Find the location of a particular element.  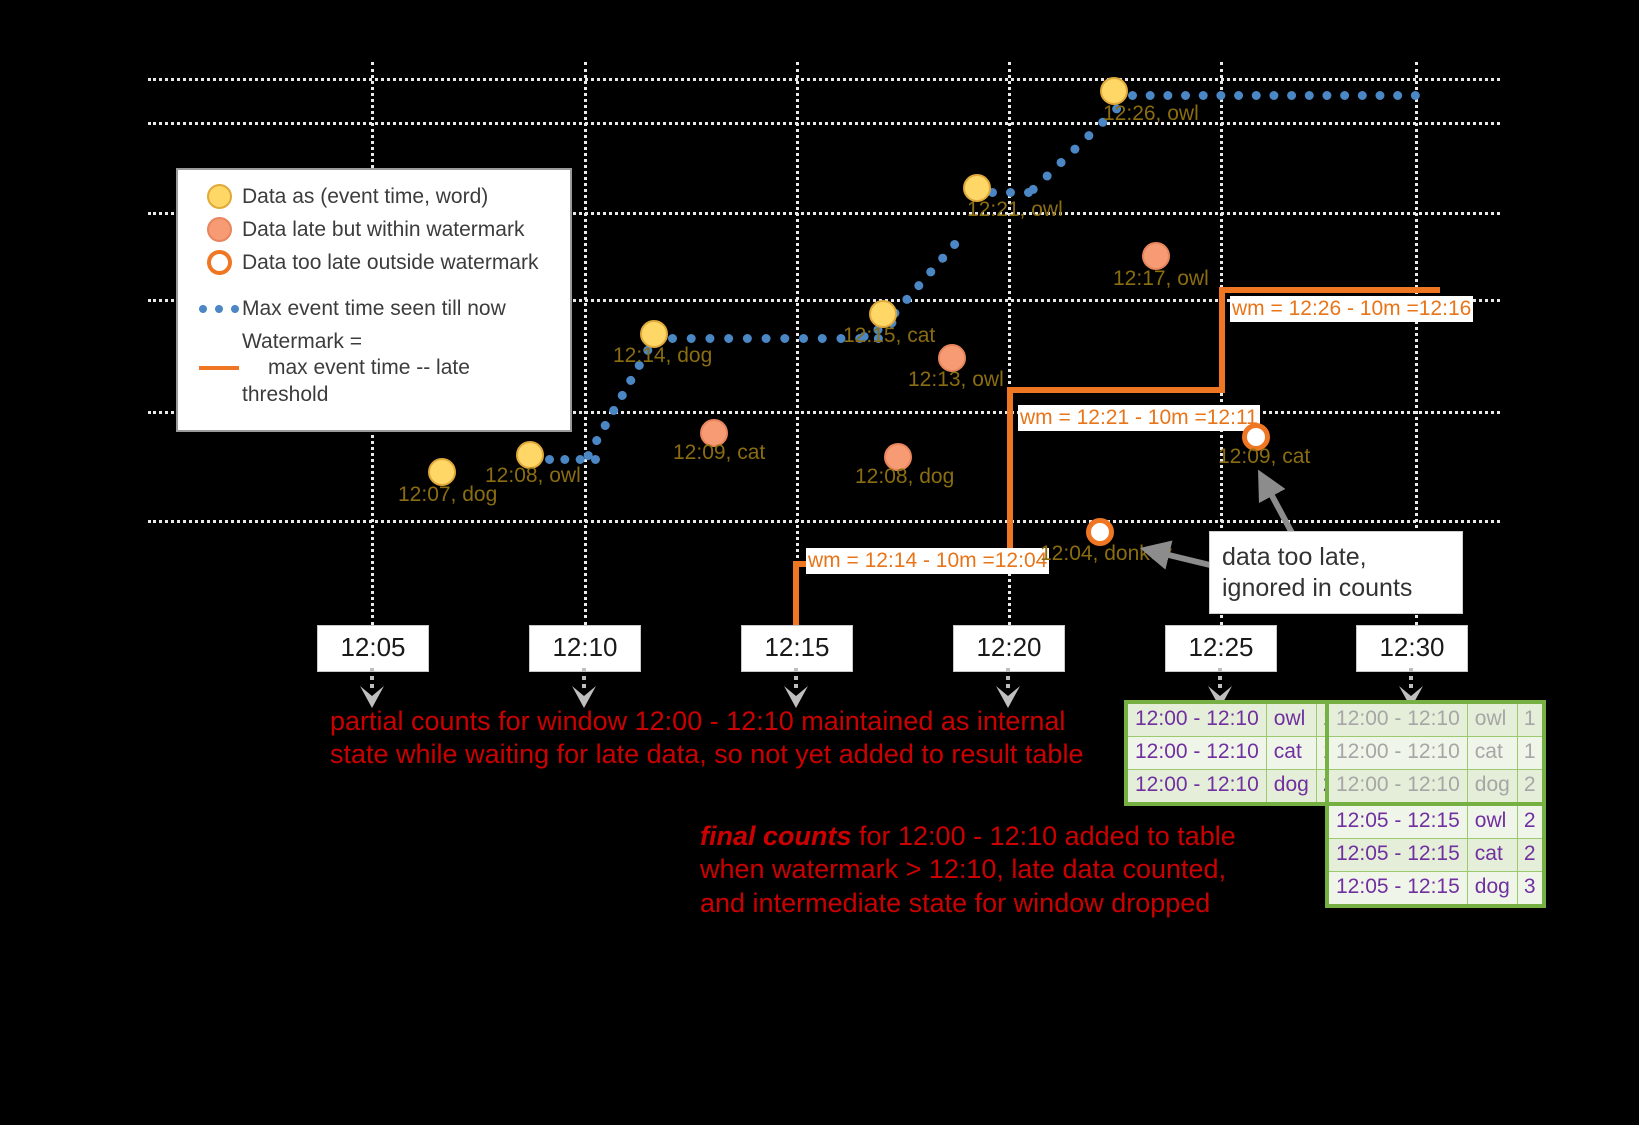

legend-label-ontime: Data as (event time, word) is located at coordinates (365, 196).